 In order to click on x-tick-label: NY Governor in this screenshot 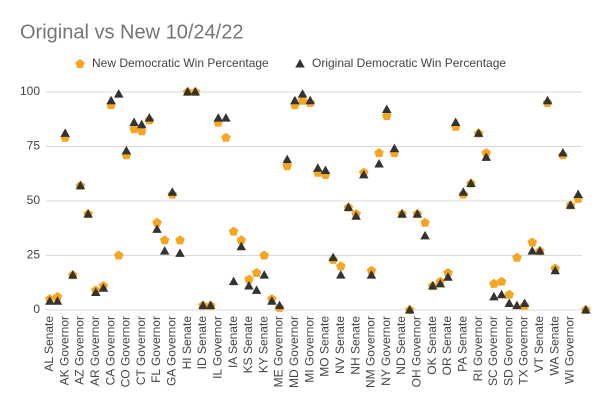, I will do `click(386, 351)`.